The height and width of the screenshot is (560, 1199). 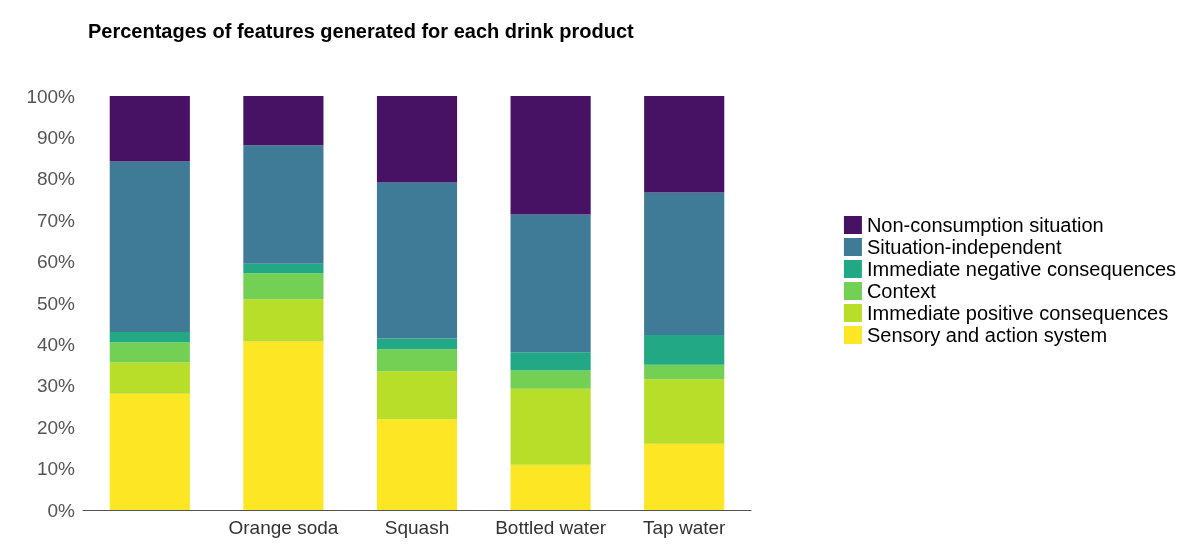 What do you see at coordinates (985, 225) in the screenshot?
I see `legend-label: Non-consumption situation` at bounding box center [985, 225].